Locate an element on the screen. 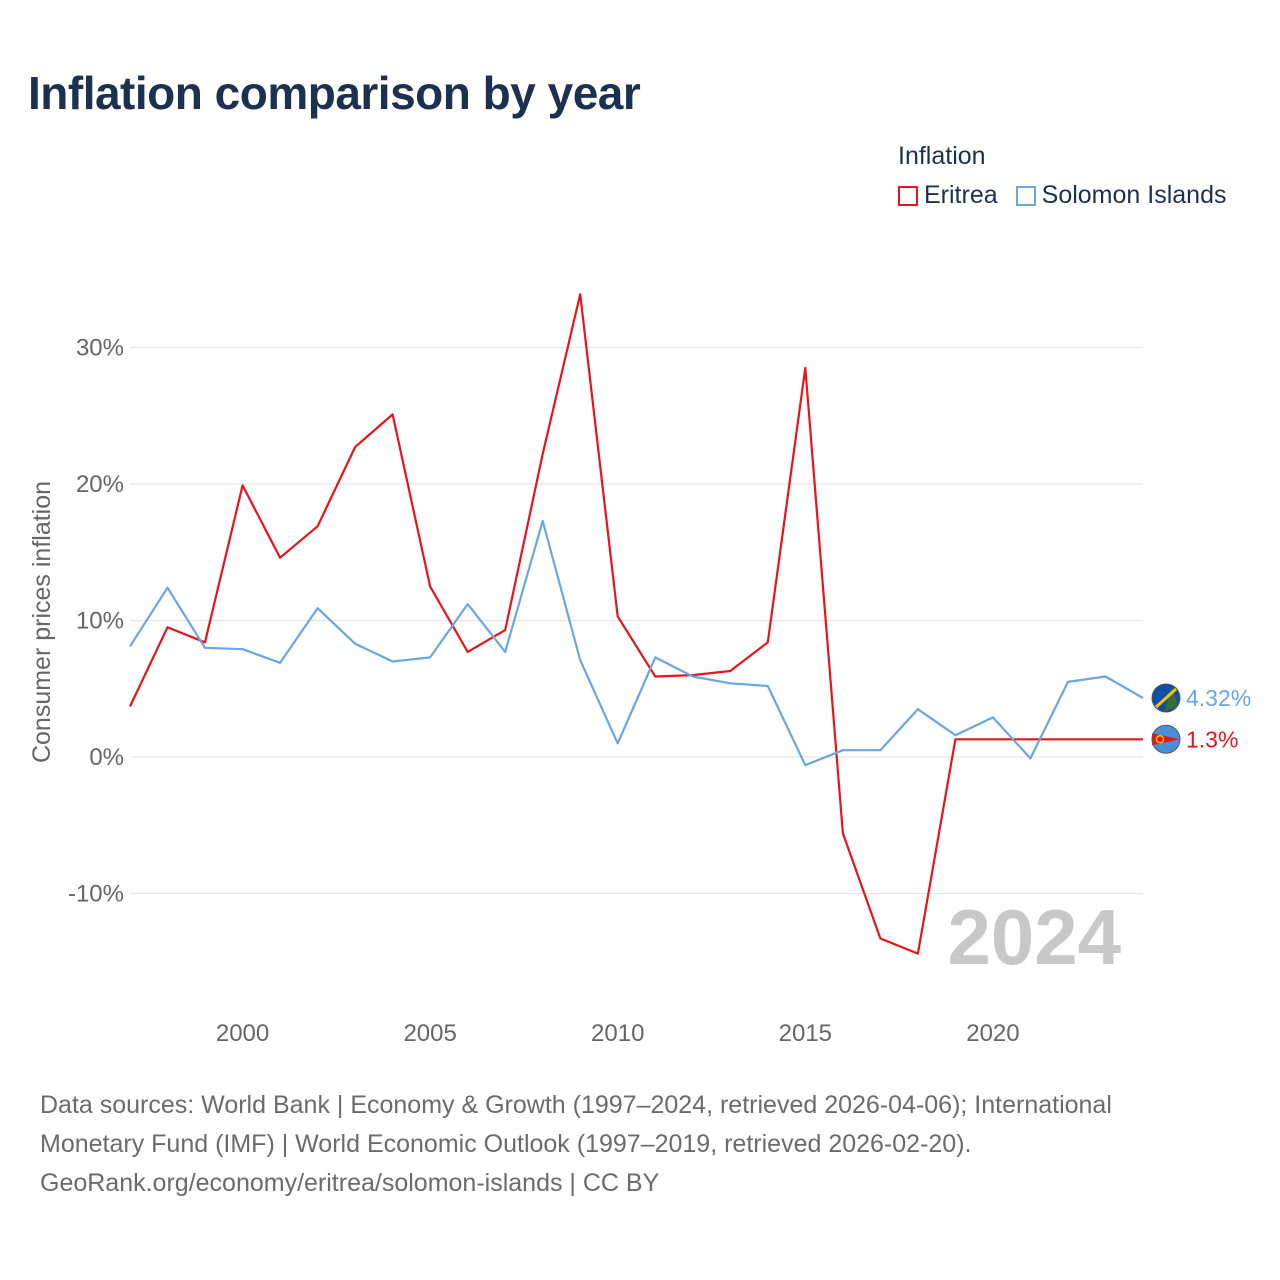 The height and width of the screenshot is (1280, 1280). legend-swatch-solomon-islands is located at coordinates (1025, 195).